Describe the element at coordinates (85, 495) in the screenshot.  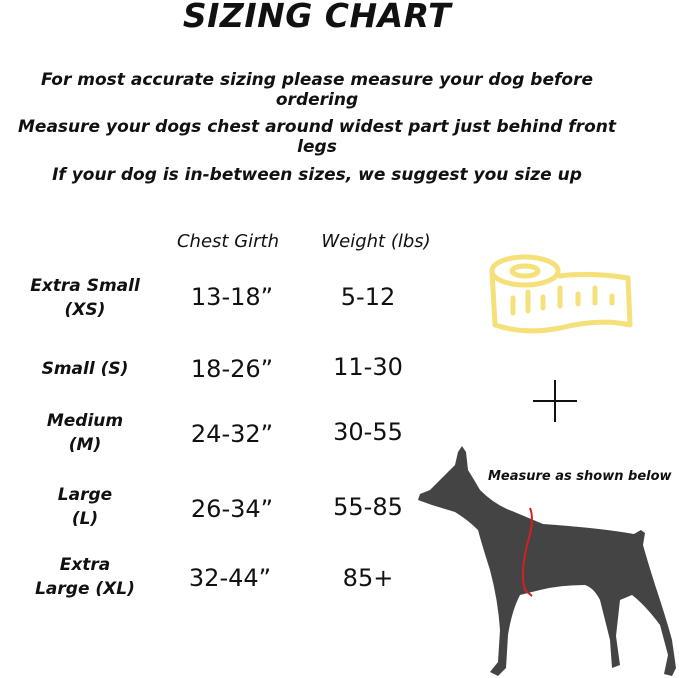
I see `size-label: Large` at that location.